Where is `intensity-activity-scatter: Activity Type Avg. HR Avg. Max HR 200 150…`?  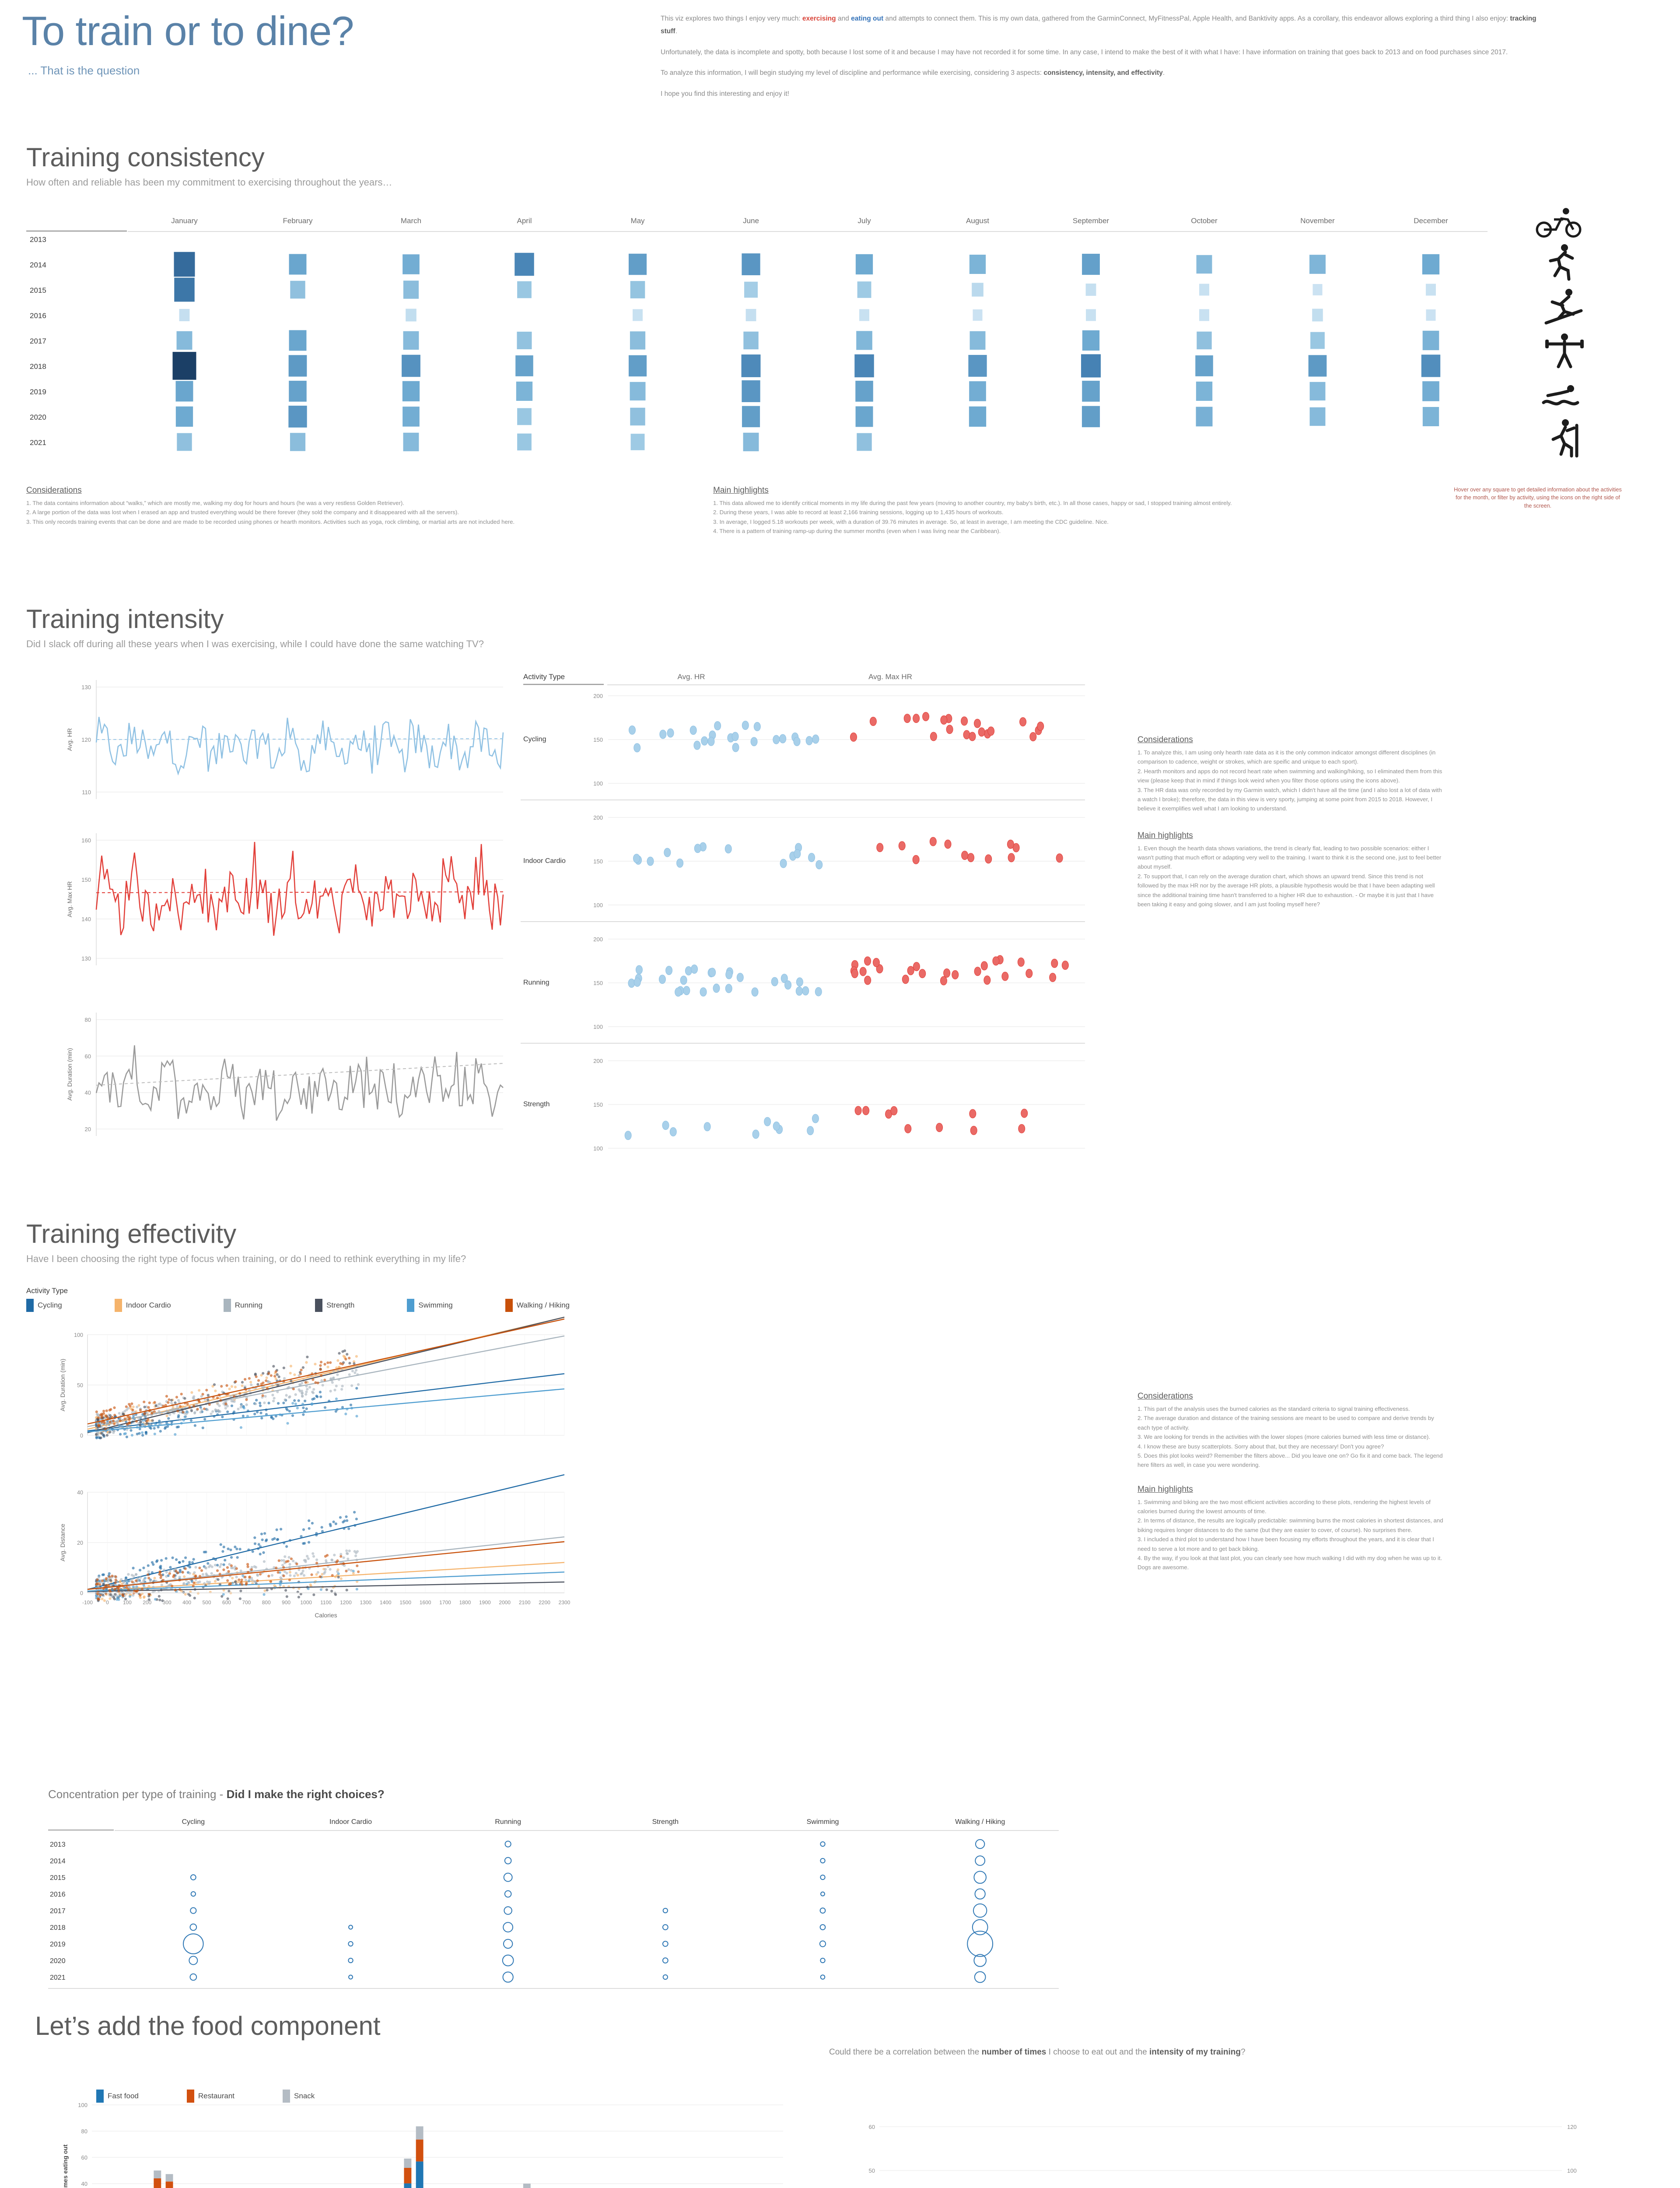 intensity-activity-scatter: Activity Type Avg. HR Avg. Max HR 200 150… is located at coordinates (805, 930).